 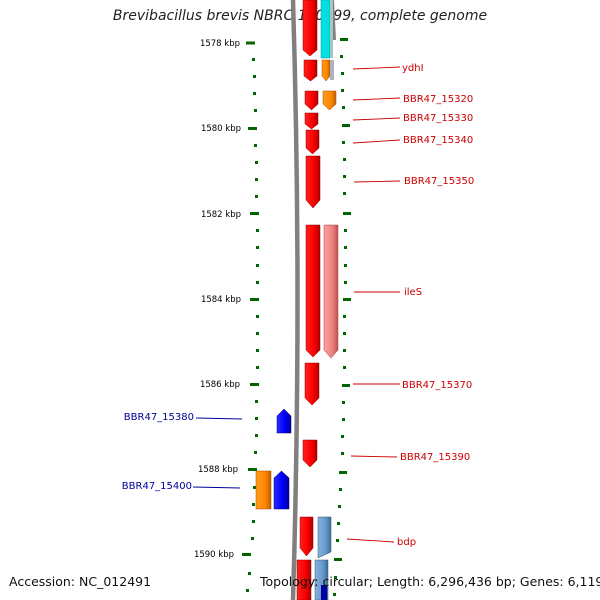 I want to click on axis-label: 1580 kbp, so click(x=221, y=129).